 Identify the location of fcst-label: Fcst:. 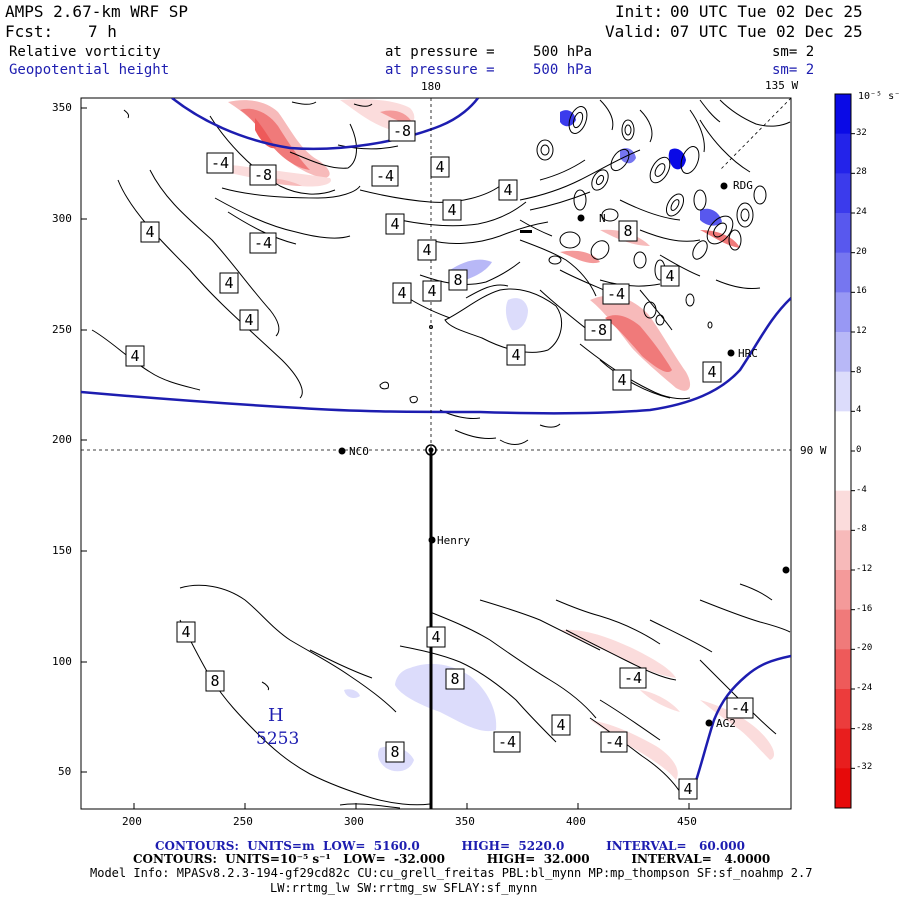
(29, 31).